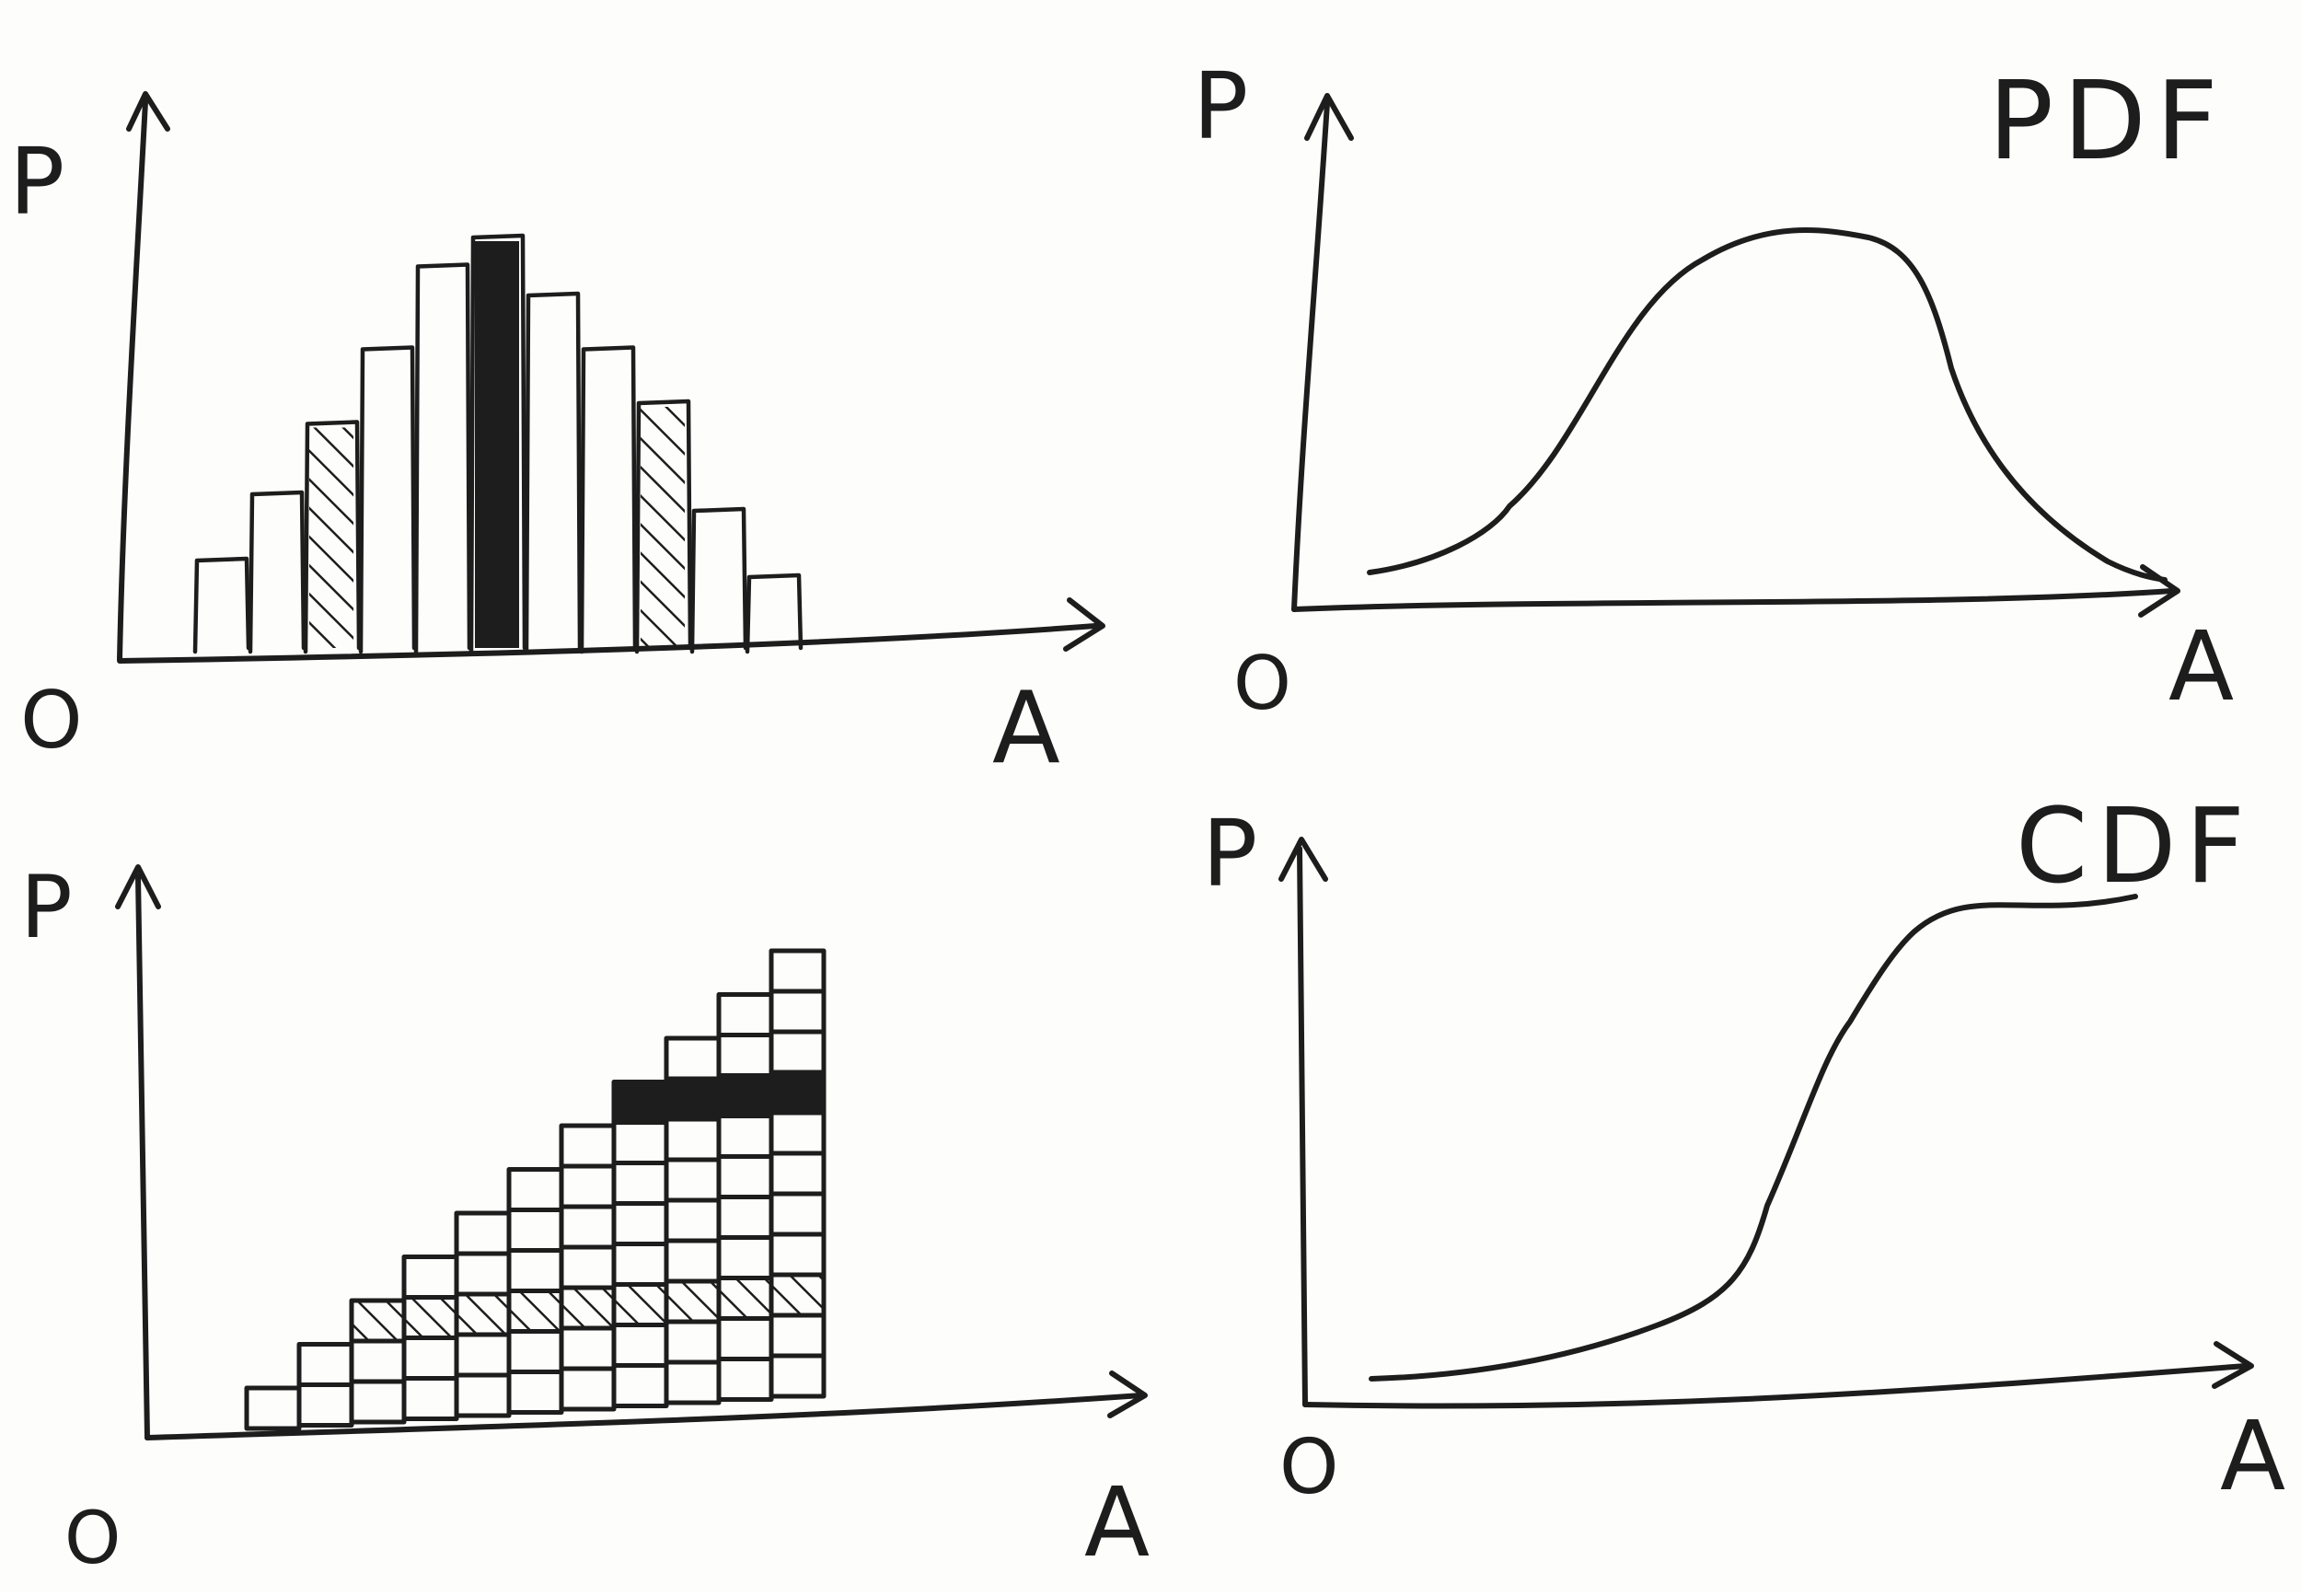 The height and width of the screenshot is (1596, 2301). I want to click on histogram-bars, so click(498, 444).